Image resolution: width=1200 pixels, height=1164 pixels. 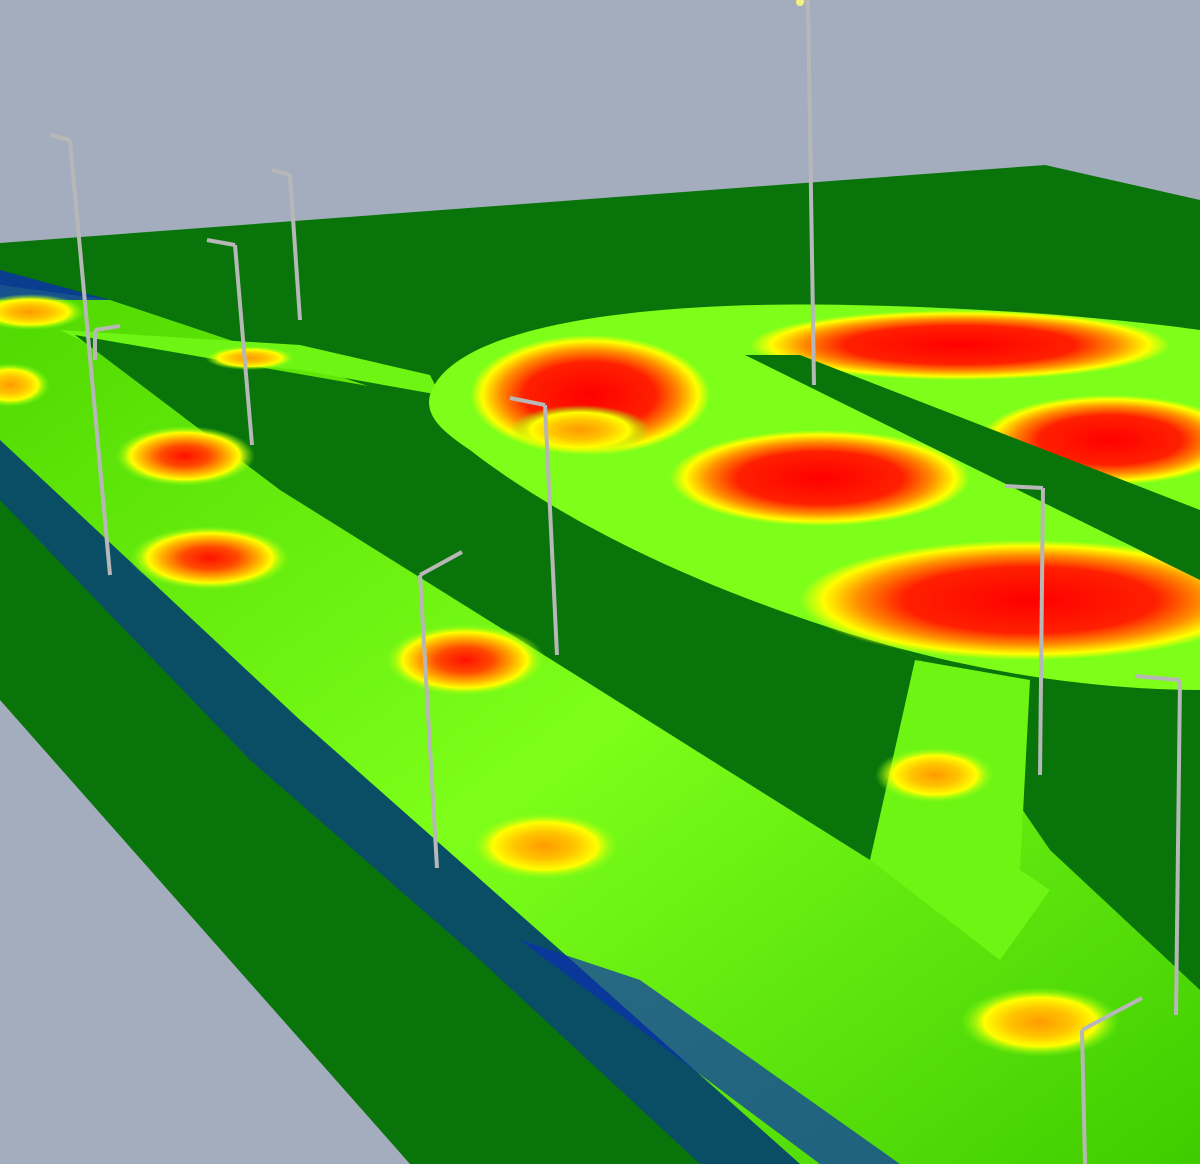 What do you see at coordinates (960, 810) in the screenshot?
I see `connector-road` at bounding box center [960, 810].